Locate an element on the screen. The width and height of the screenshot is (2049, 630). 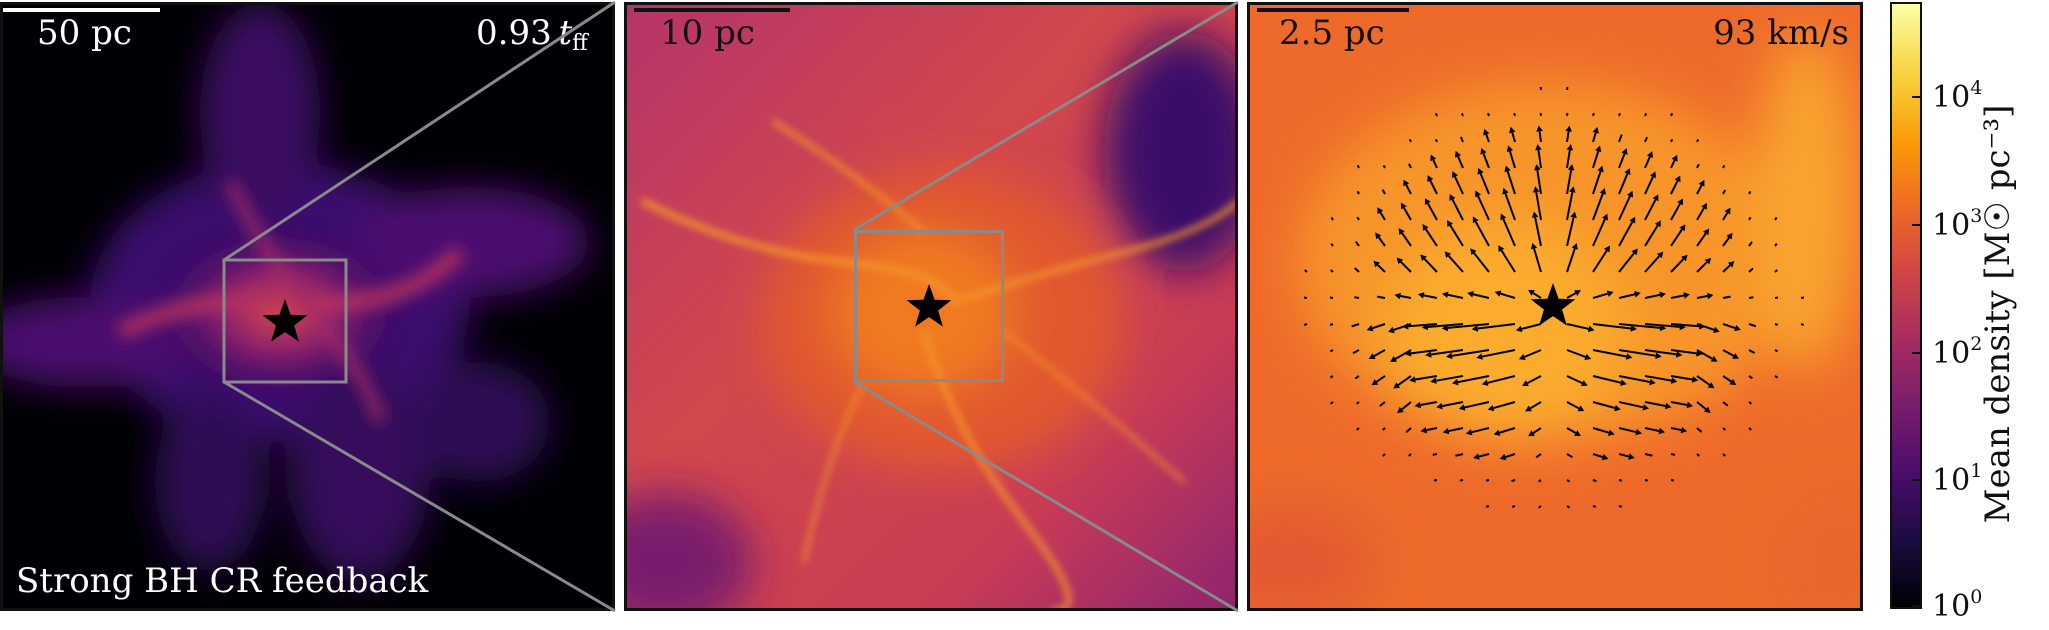
scale-label-right: 2.5 pc is located at coordinates (1332, 33).